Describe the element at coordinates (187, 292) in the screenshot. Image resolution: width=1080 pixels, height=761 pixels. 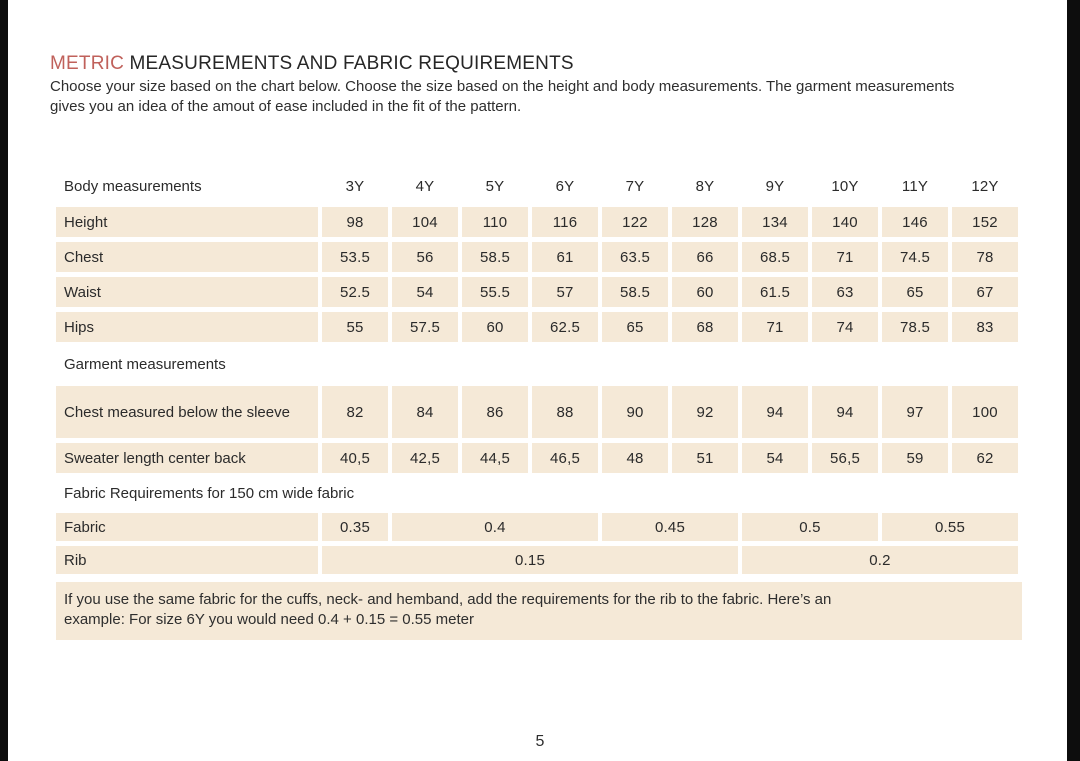
I see `row-label-cell: Waist` at that location.